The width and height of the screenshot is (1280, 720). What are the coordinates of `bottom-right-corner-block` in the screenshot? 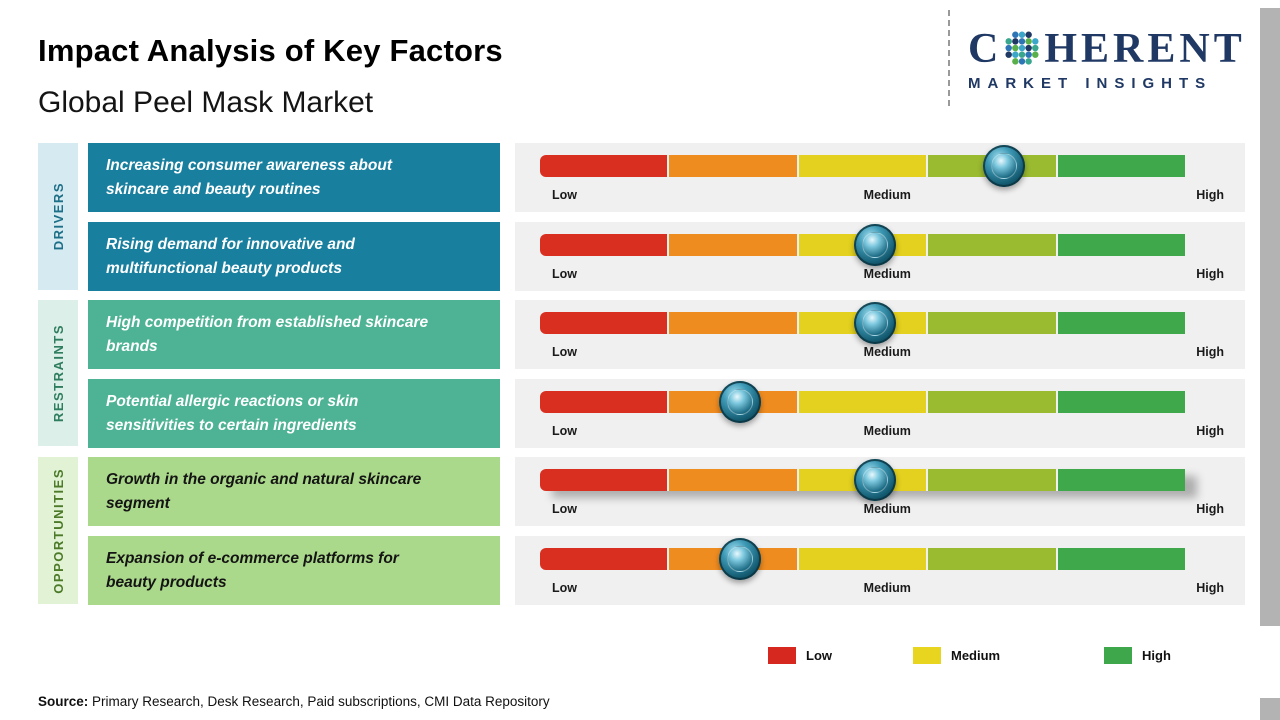 It's located at (1270, 709).